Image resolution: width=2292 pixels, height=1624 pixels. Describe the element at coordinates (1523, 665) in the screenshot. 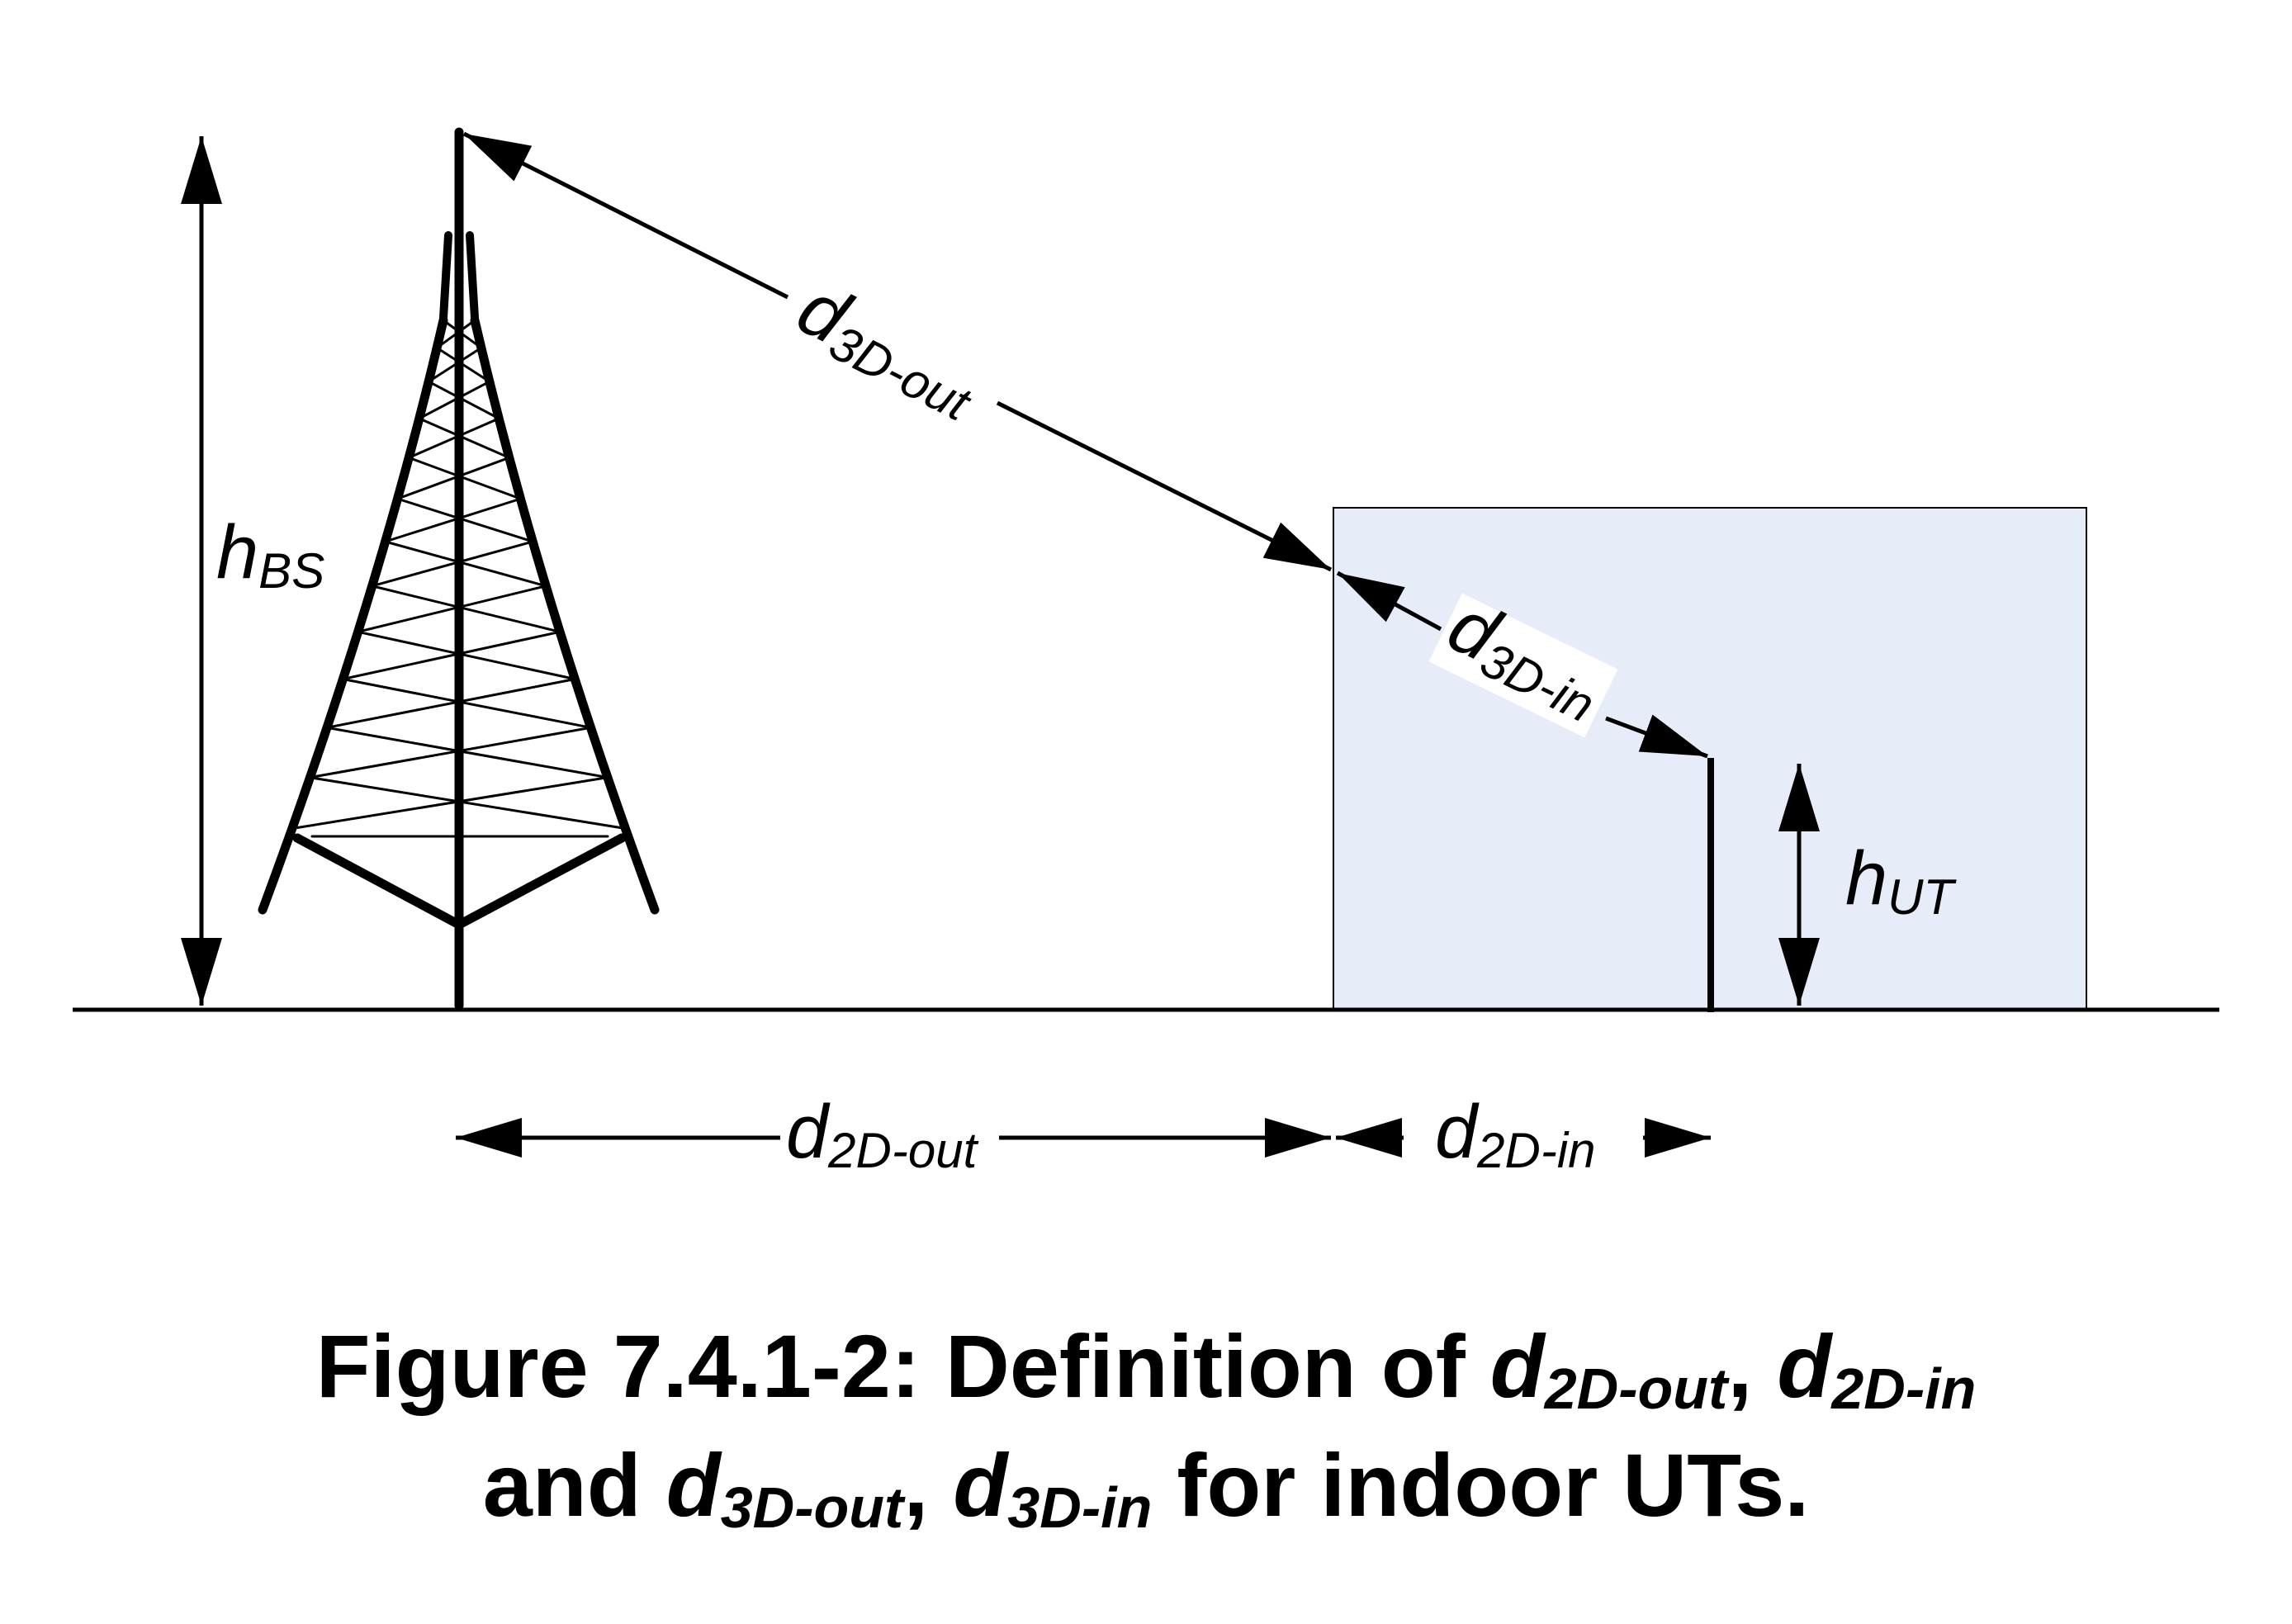

I see `d3d-in-label-box` at that location.